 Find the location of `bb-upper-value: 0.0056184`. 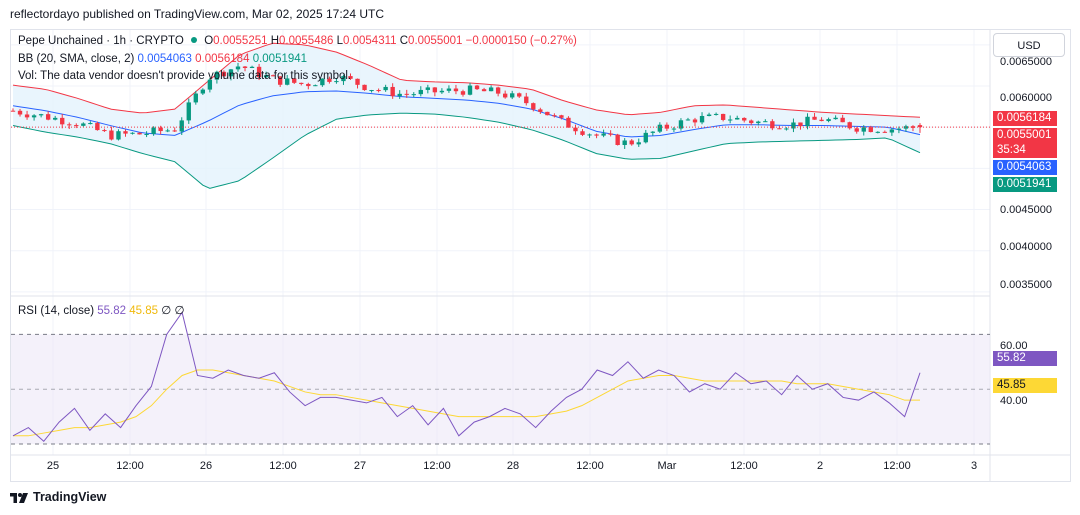

bb-upper-value: 0.0056184 is located at coordinates (222, 59).